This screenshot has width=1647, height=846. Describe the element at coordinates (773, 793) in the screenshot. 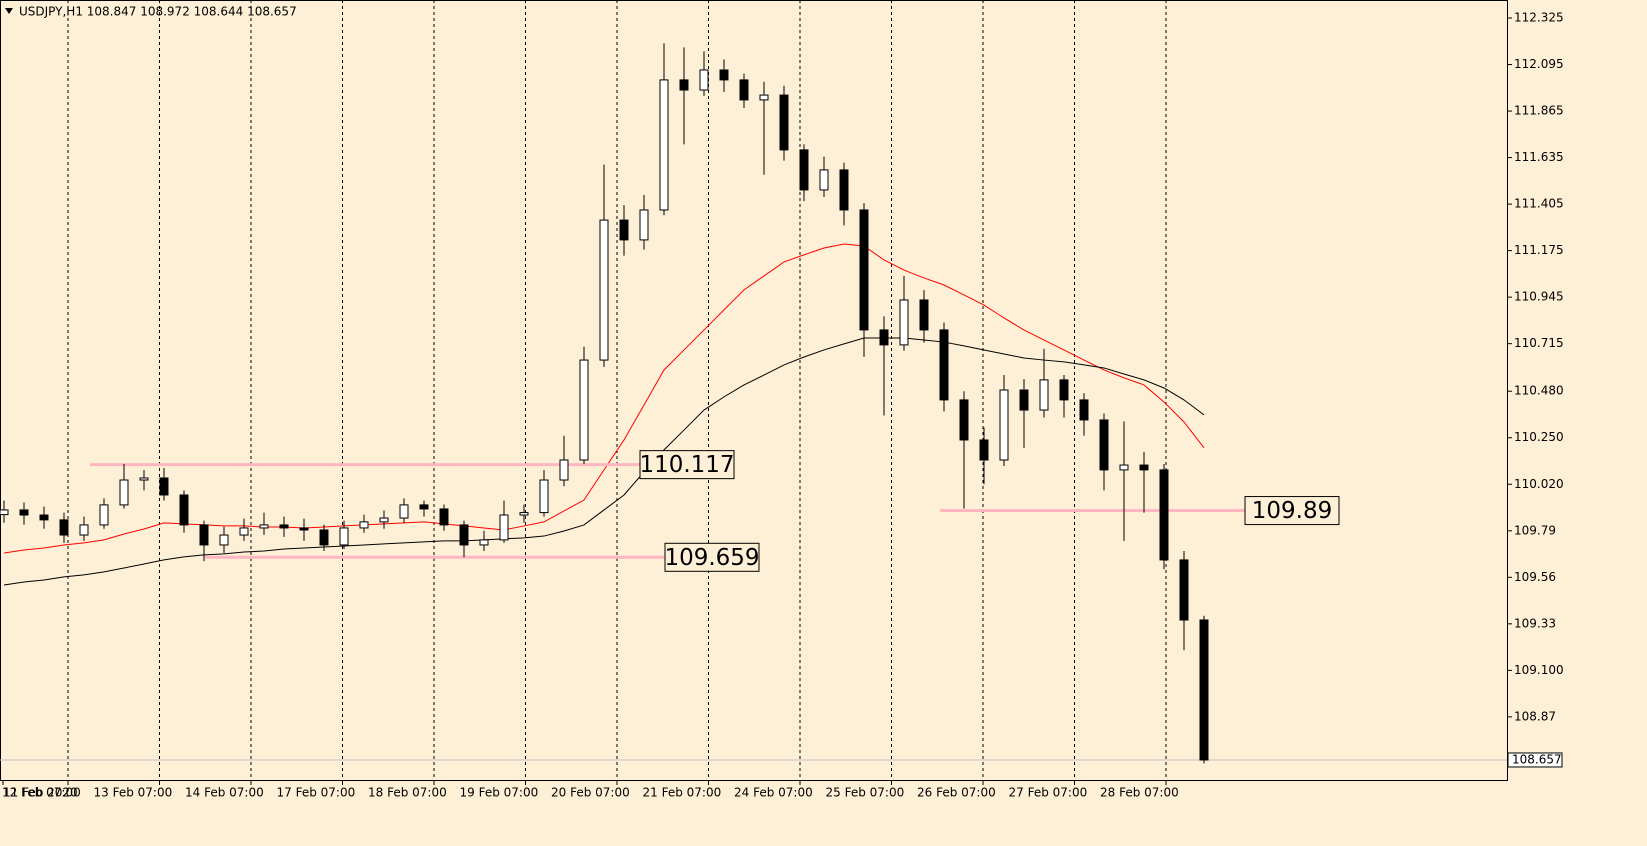

I see `x-tick-label: 24 Feb 07:00` at that location.